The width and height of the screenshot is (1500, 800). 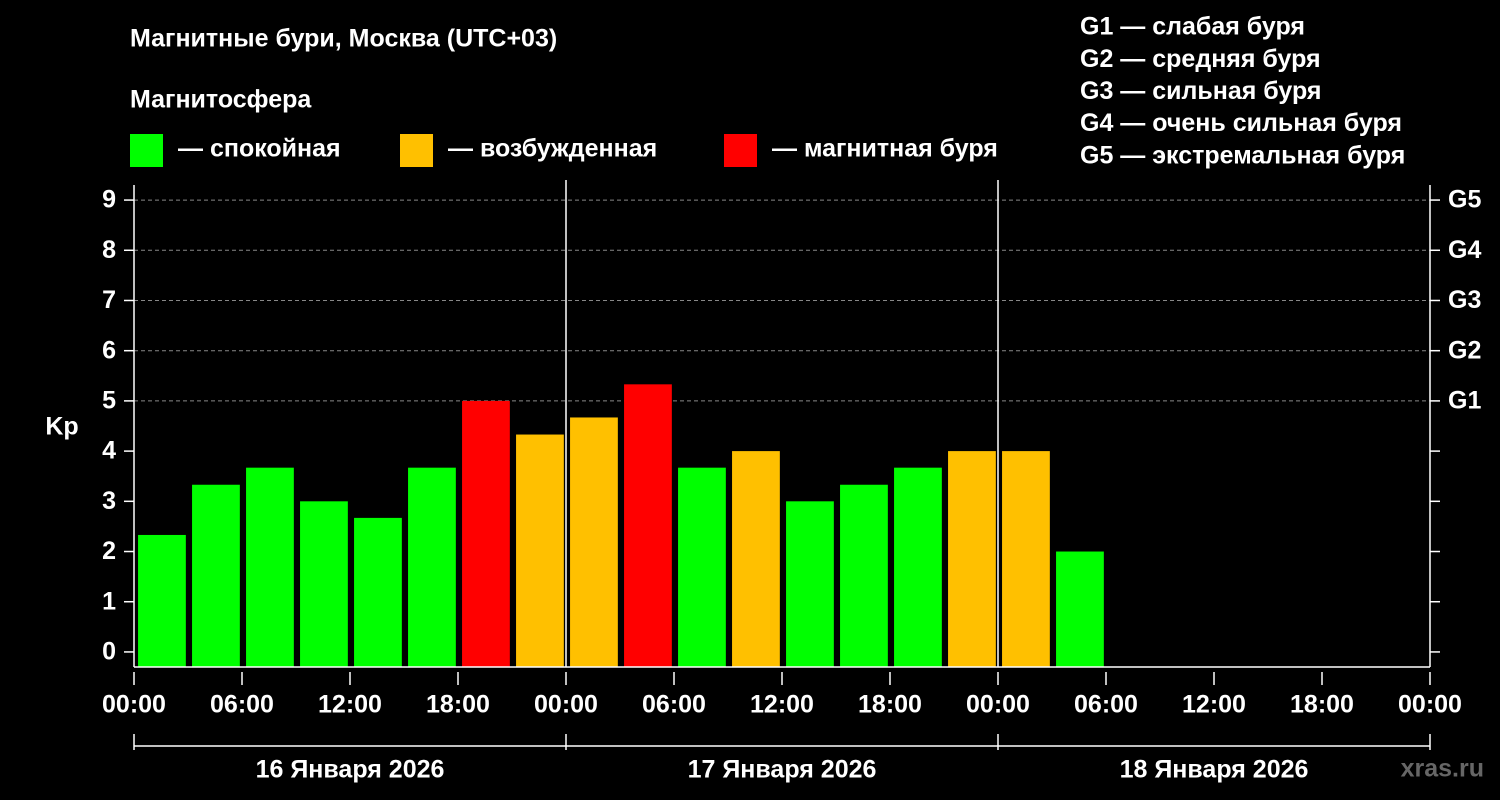 What do you see at coordinates (109, 350) in the screenshot?
I see `y-tick-label: 6` at bounding box center [109, 350].